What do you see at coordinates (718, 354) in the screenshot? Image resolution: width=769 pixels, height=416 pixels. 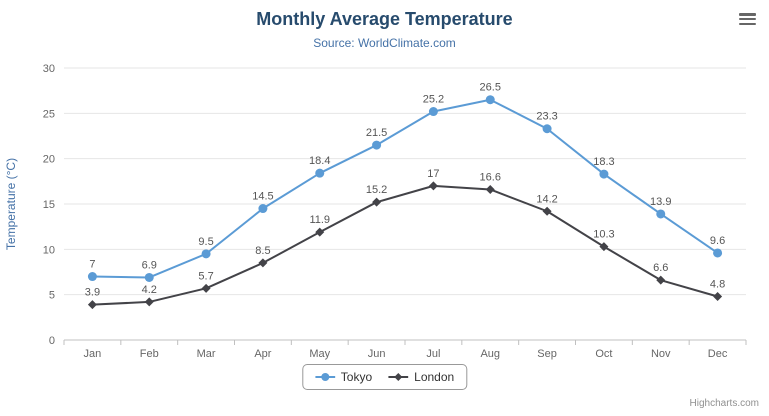 I see `x-axis-tick-label: Dec` at bounding box center [718, 354].